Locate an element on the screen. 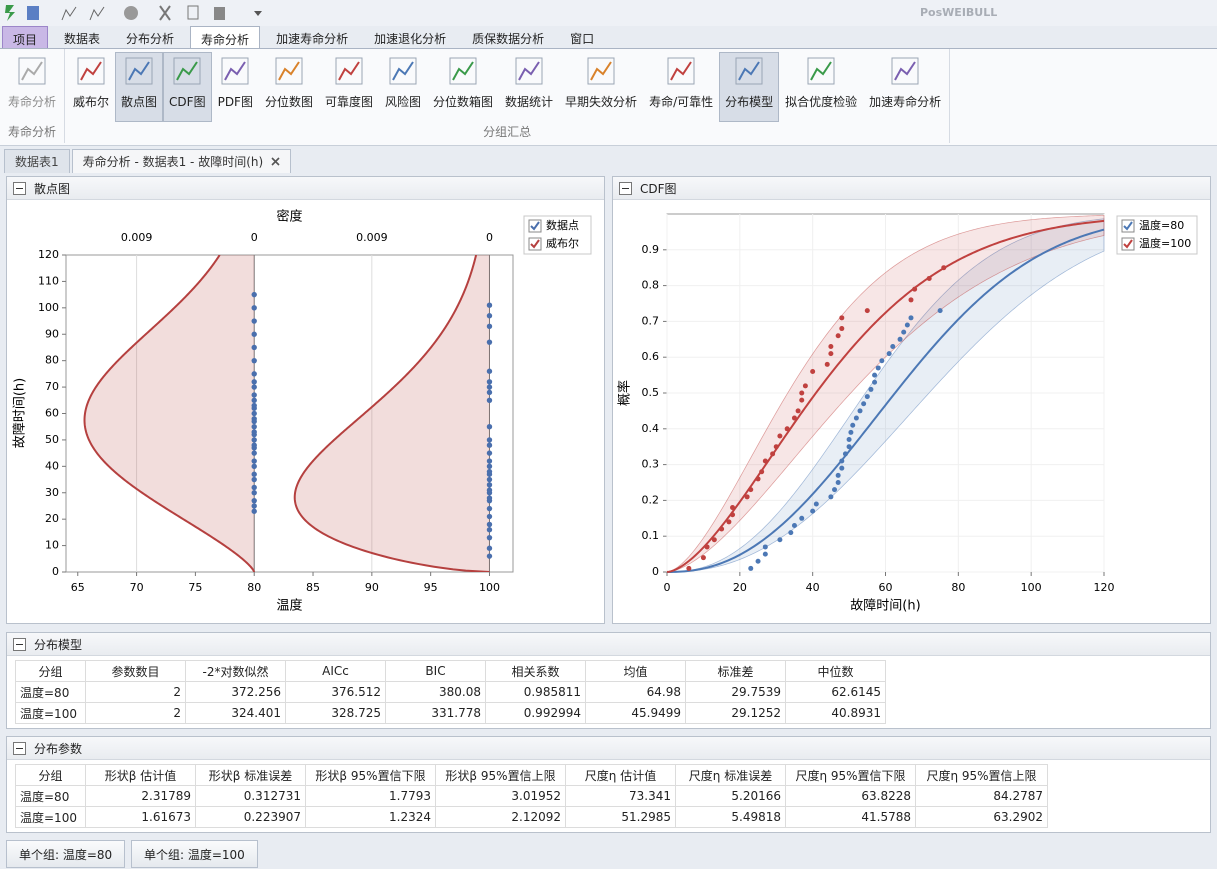  ribbon-button: 加速寿命分析 is located at coordinates (905, 87).